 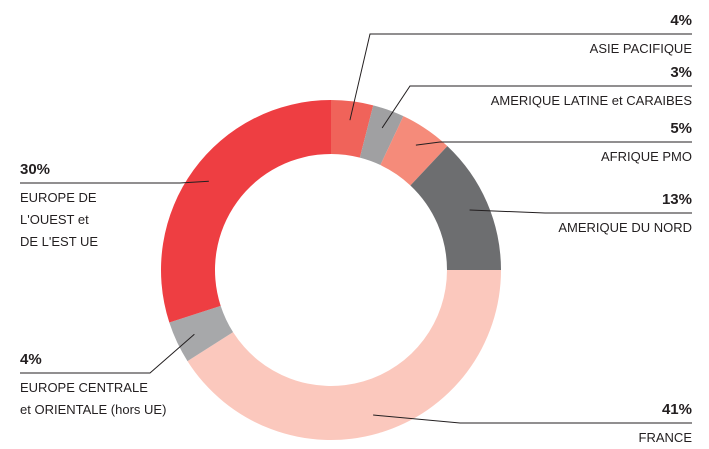 I want to click on category-label: FRANCE, so click(x=665, y=437).